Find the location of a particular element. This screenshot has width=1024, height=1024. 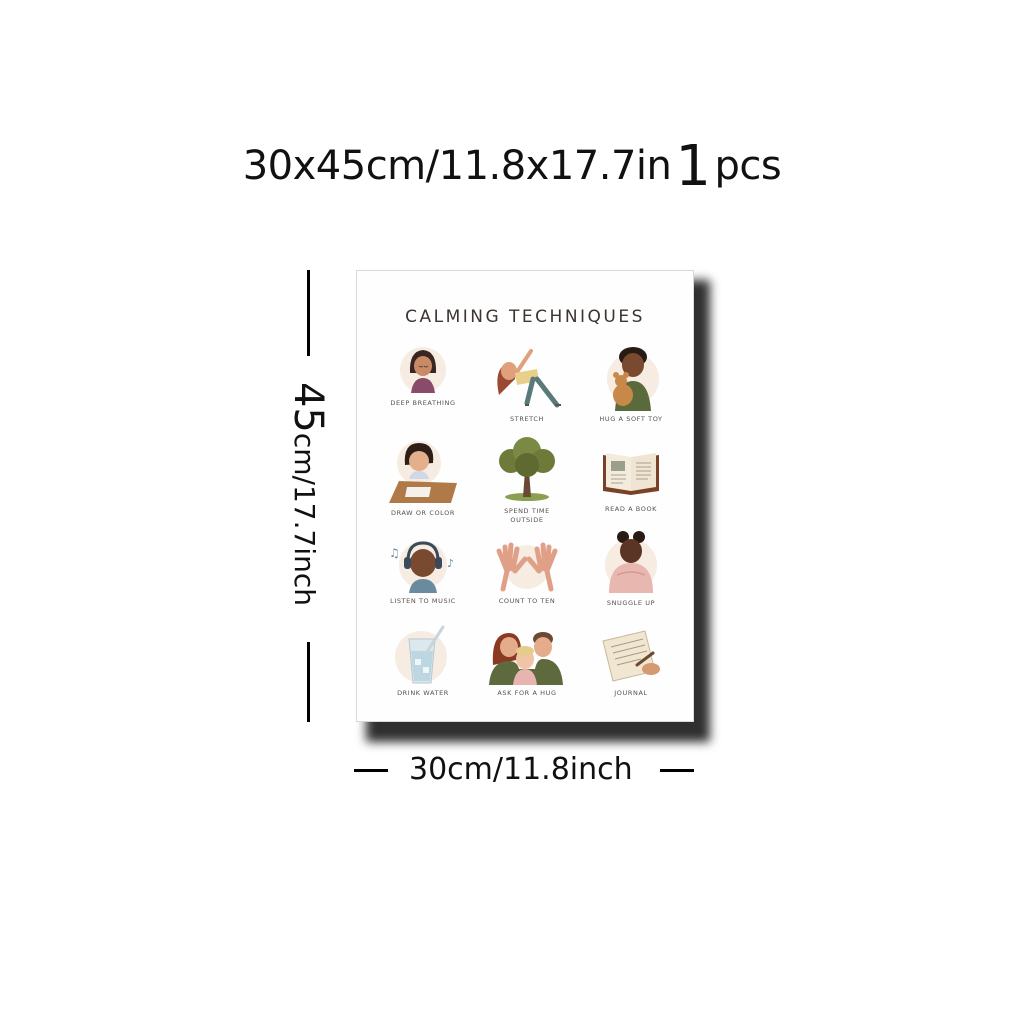

quantity-unit: pcs is located at coordinates (748, 166).